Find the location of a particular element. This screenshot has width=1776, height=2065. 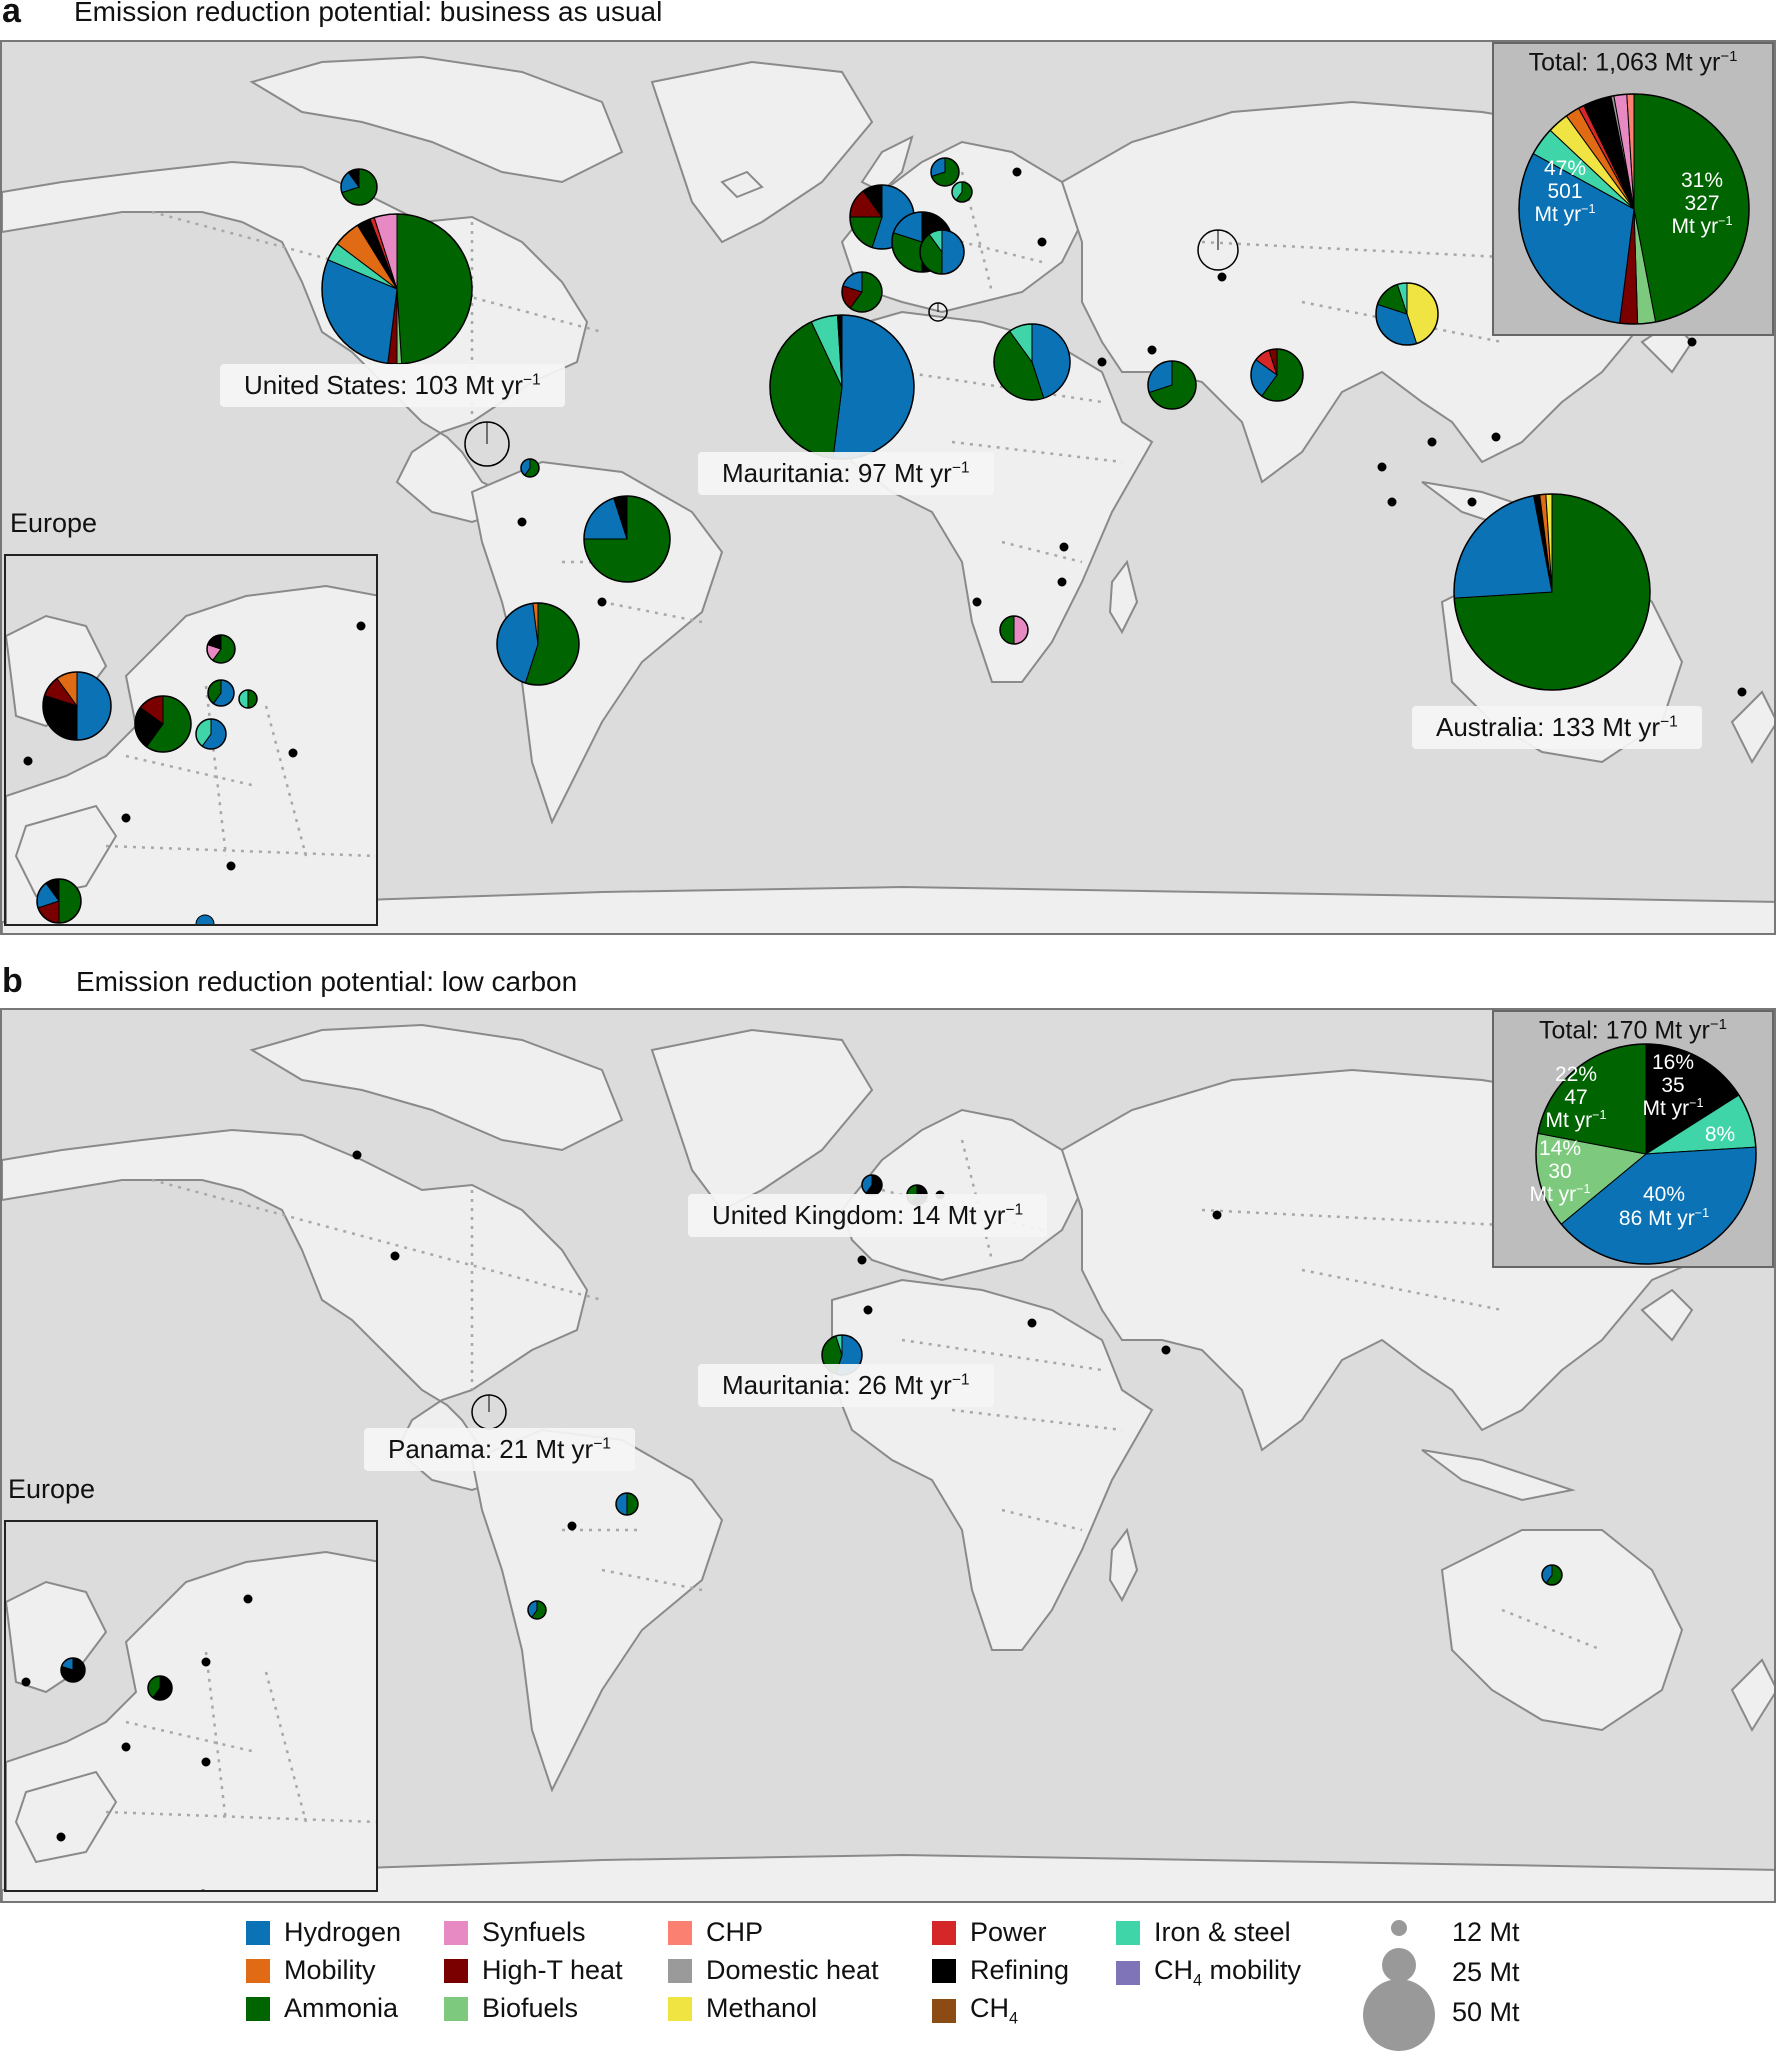

inset-a-se-outline is located at coordinates (248, 699).